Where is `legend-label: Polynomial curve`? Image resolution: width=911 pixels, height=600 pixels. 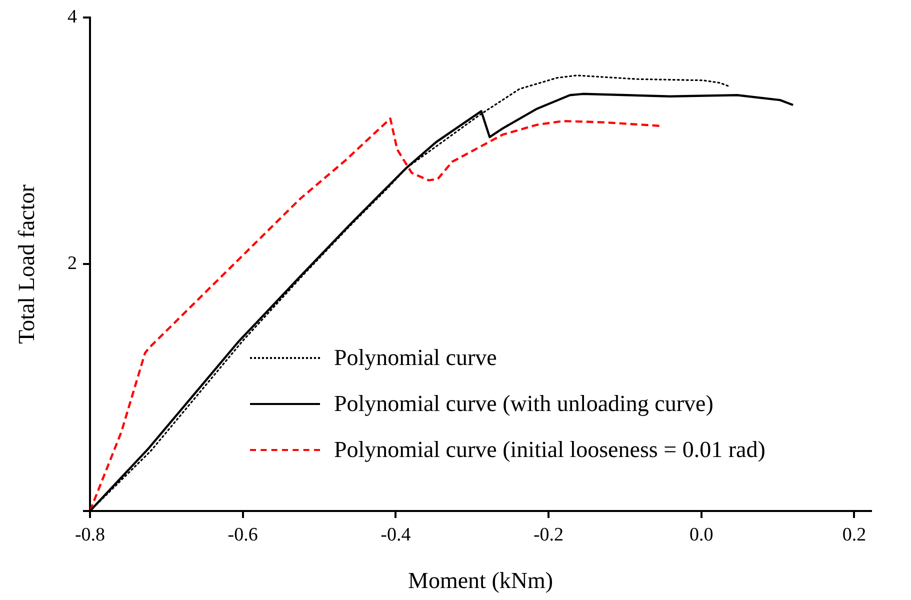
legend-label: Polynomial curve is located at coordinates (415, 358).